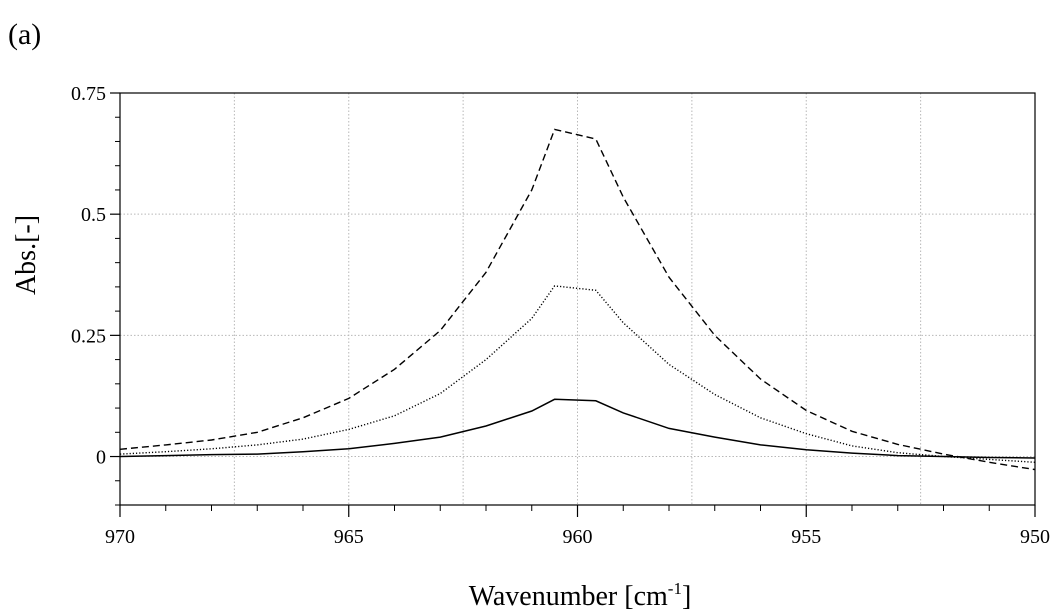  What do you see at coordinates (120, 537) in the screenshot?
I see `x-tick-label: 970` at bounding box center [120, 537].